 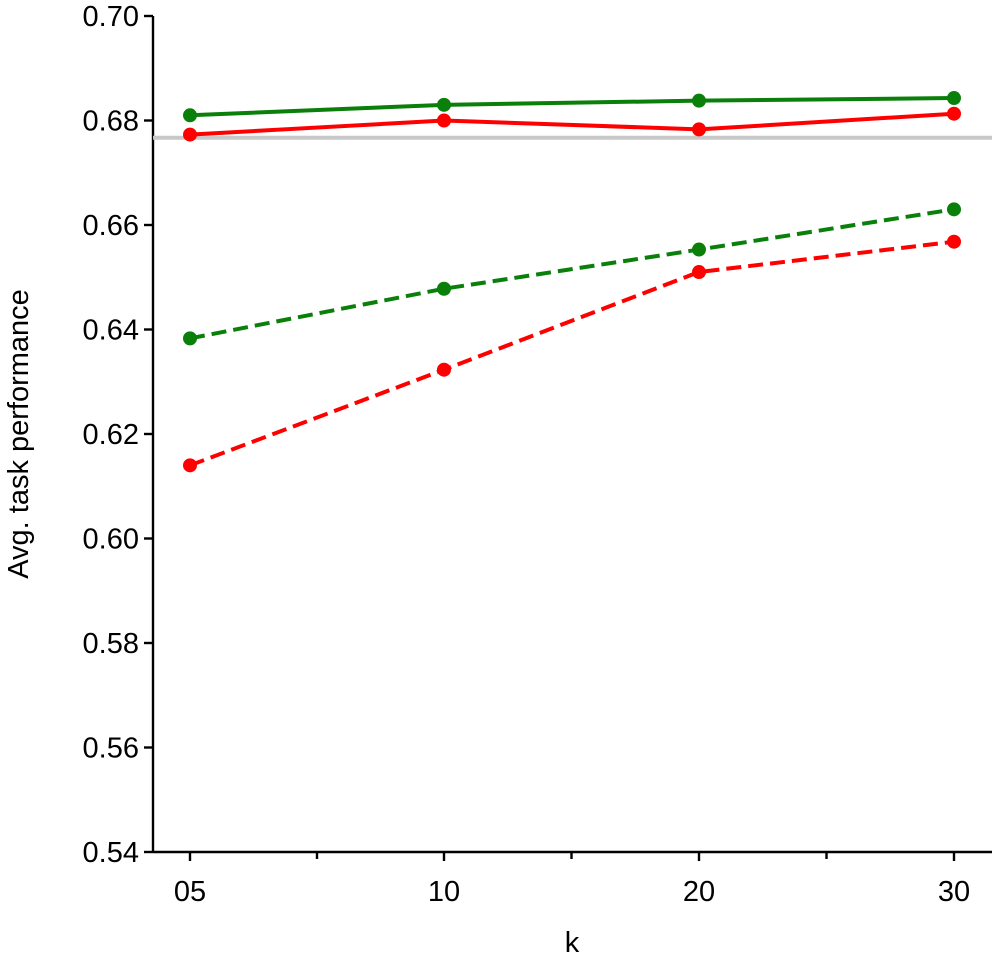 What do you see at coordinates (111, 435) in the screenshot?
I see `y-tick-label: 0.62` at bounding box center [111, 435].